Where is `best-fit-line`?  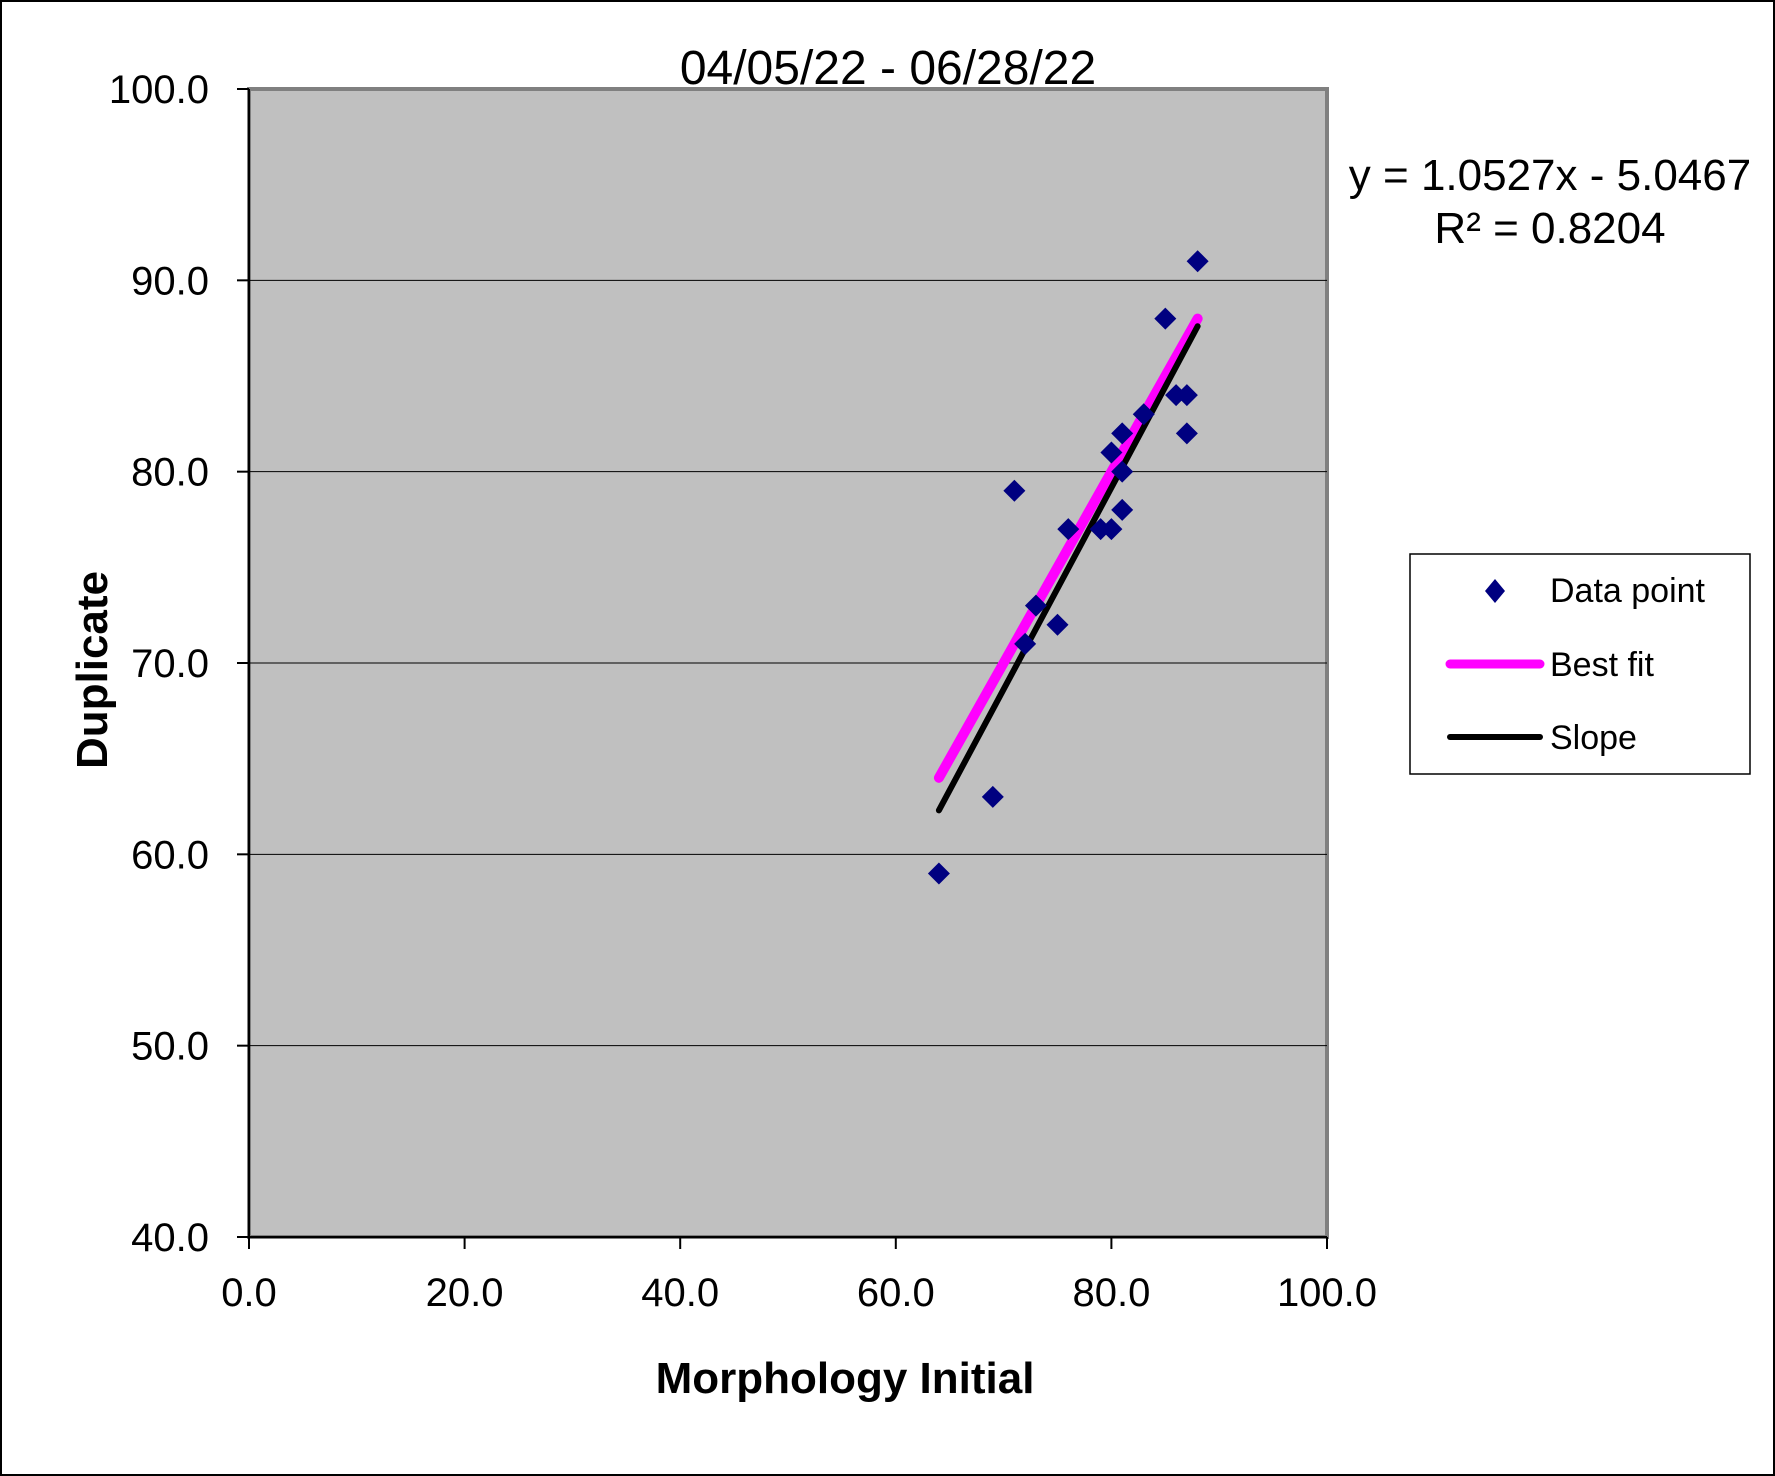 best-fit-line is located at coordinates (1068, 548).